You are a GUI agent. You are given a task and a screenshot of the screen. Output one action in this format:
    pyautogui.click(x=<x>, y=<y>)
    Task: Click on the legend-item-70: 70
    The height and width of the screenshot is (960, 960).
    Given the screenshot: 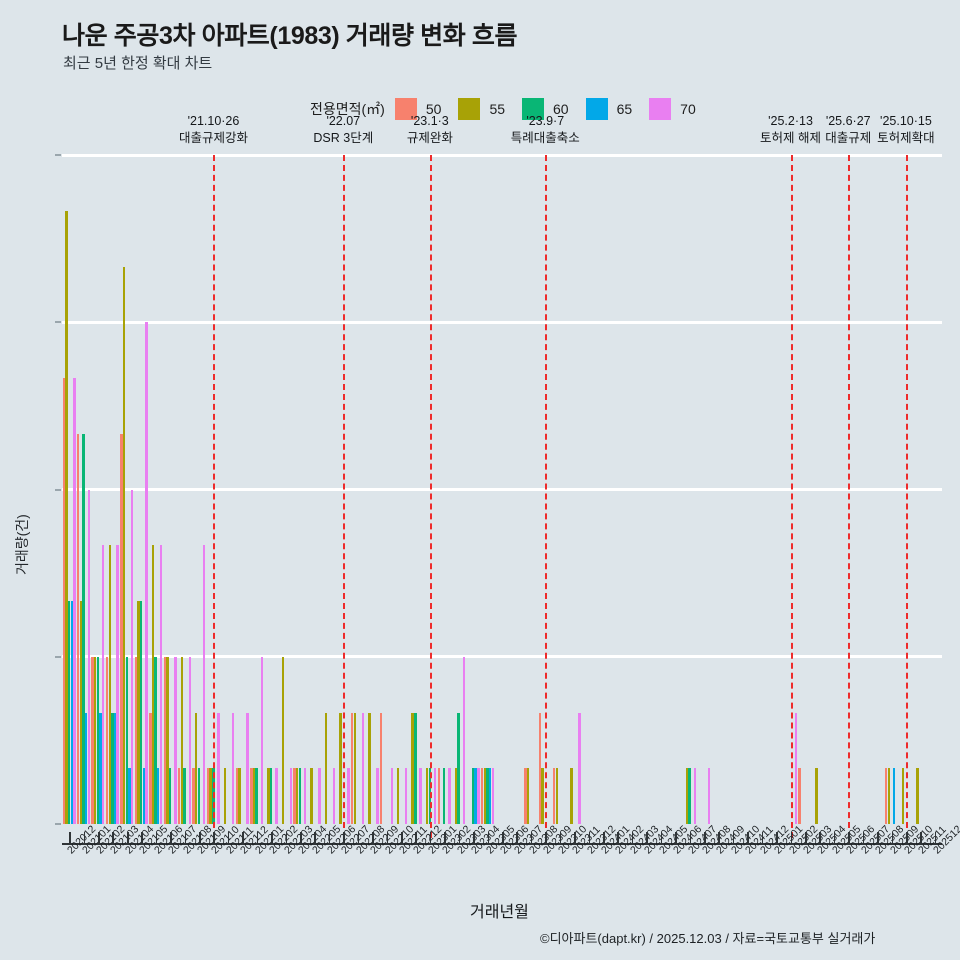 What is the action you would take?
    pyautogui.click(x=677, y=109)
    